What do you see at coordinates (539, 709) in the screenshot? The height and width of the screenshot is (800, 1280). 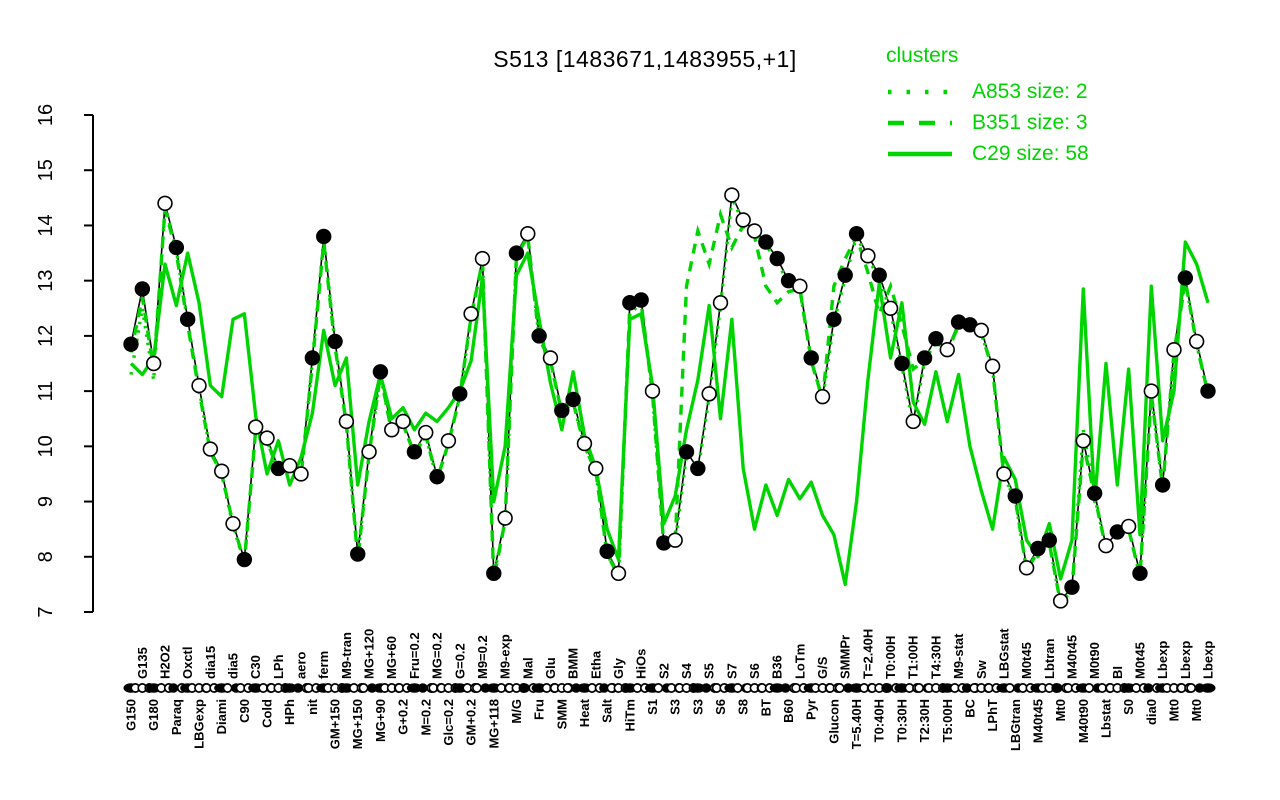 I see `condition-label: Fru` at bounding box center [539, 709].